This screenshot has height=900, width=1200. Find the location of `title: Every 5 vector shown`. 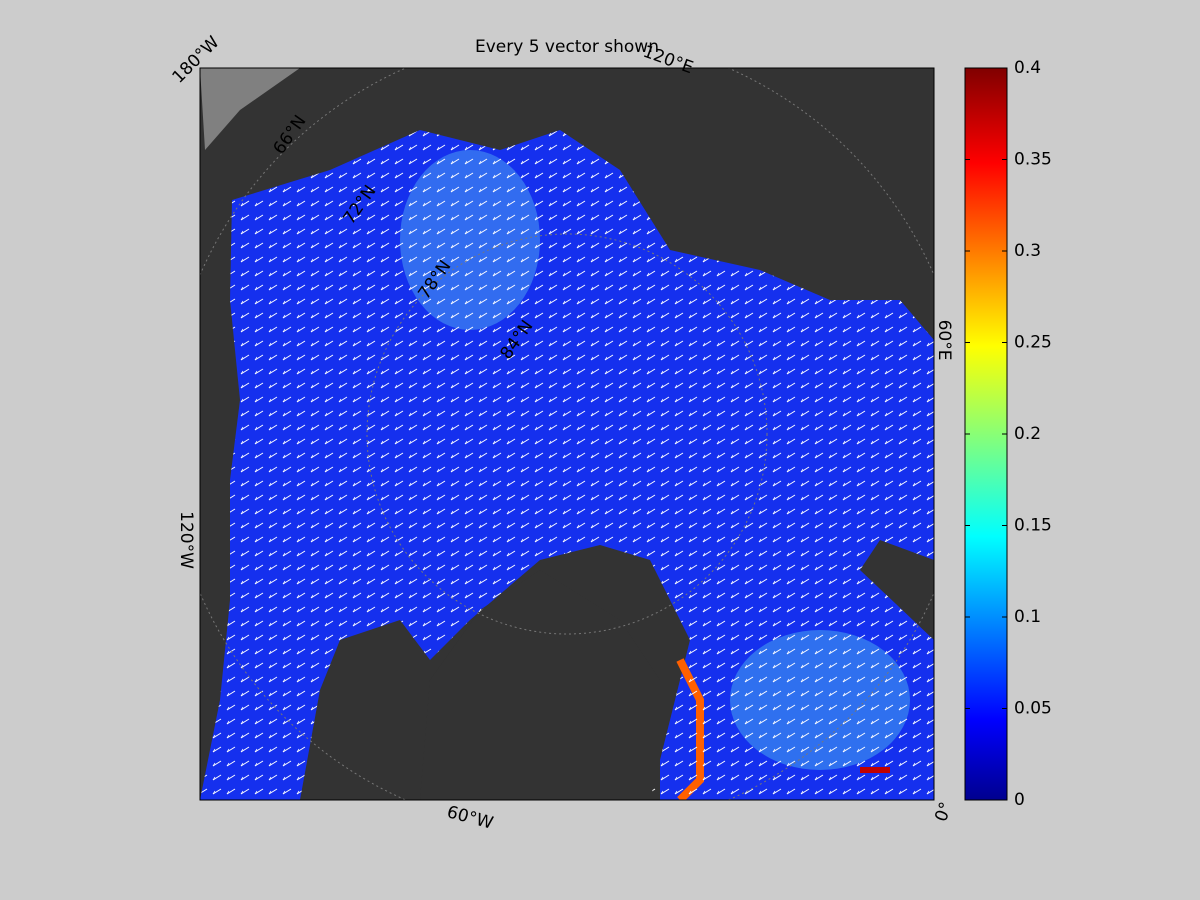

title: Every 5 vector shown is located at coordinates (567, 47).